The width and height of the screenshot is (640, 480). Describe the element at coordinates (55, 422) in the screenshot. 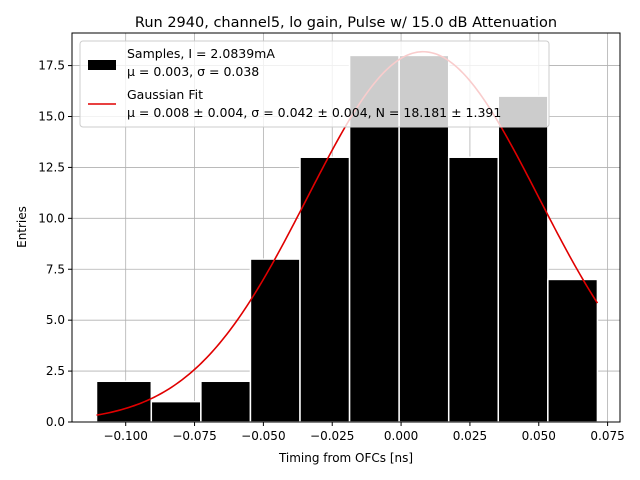

I see `y-tick-label: 0.0` at that location.